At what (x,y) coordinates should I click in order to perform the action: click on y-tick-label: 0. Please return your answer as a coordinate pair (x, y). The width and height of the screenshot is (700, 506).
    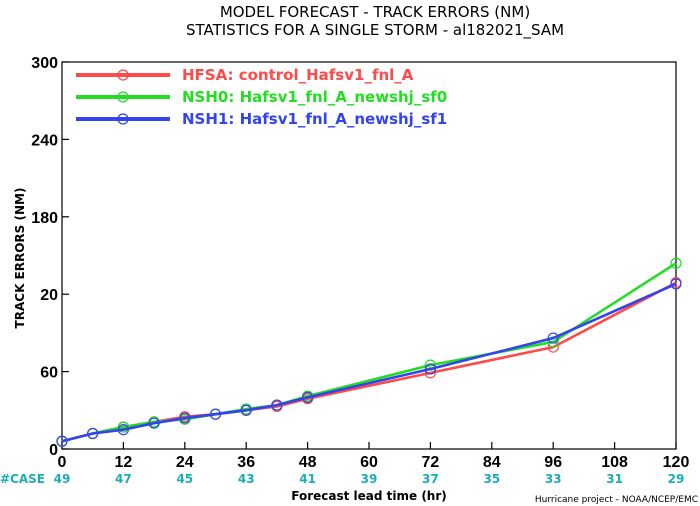
    Looking at the image, I should click on (53, 450).